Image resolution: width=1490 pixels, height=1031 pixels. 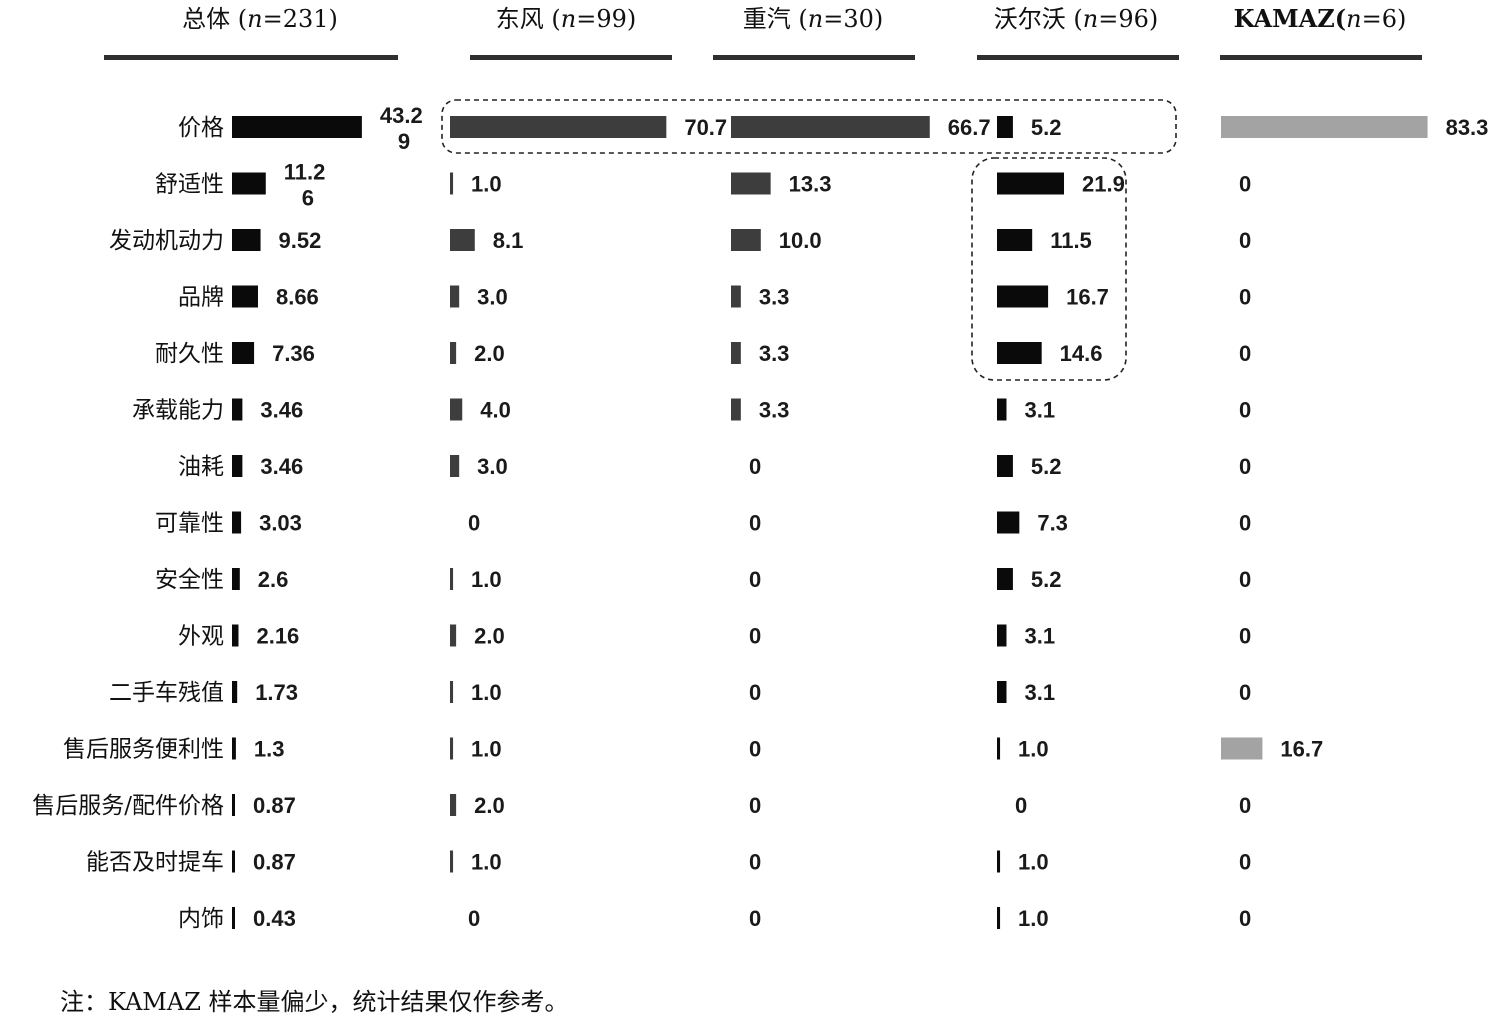 I want to click on data-label: 3.0, so click(x=492, y=466).